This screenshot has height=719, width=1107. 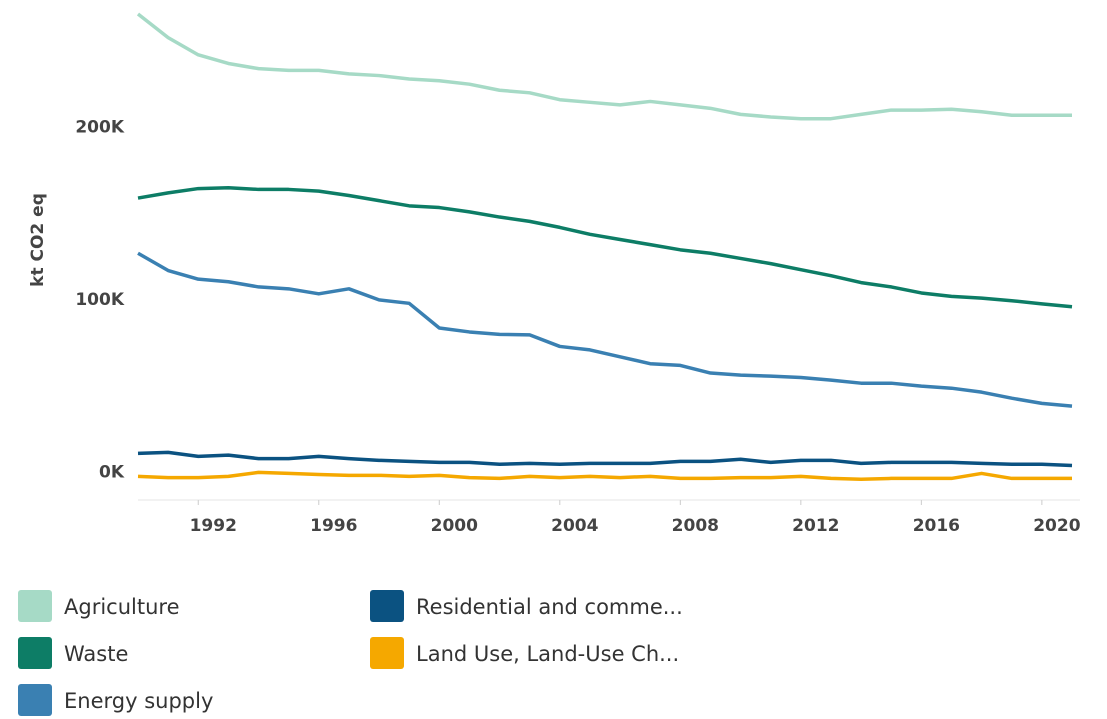 What do you see at coordinates (99, 127) in the screenshot?
I see `y-tick-label: 200K` at bounding box center [99, 127].